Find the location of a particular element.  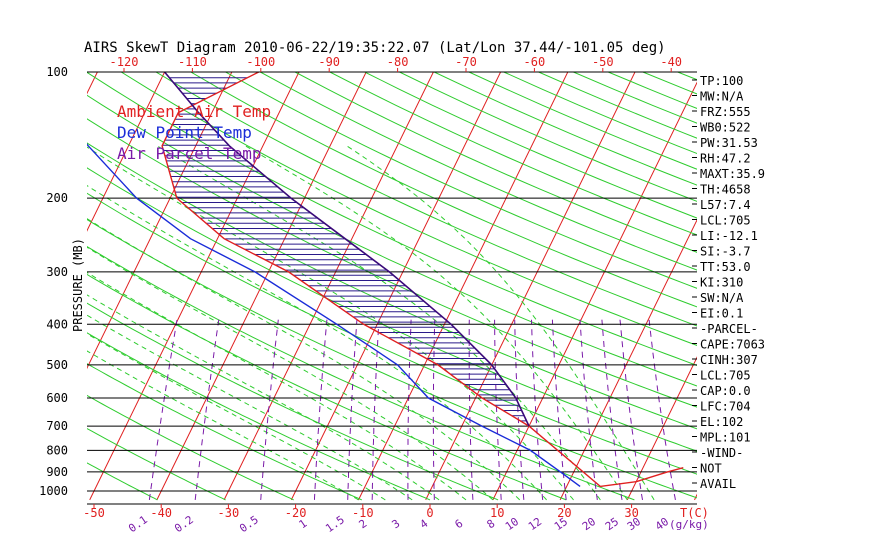

stats-entry: SI:-3.7 is located at coordinates (725, 252).